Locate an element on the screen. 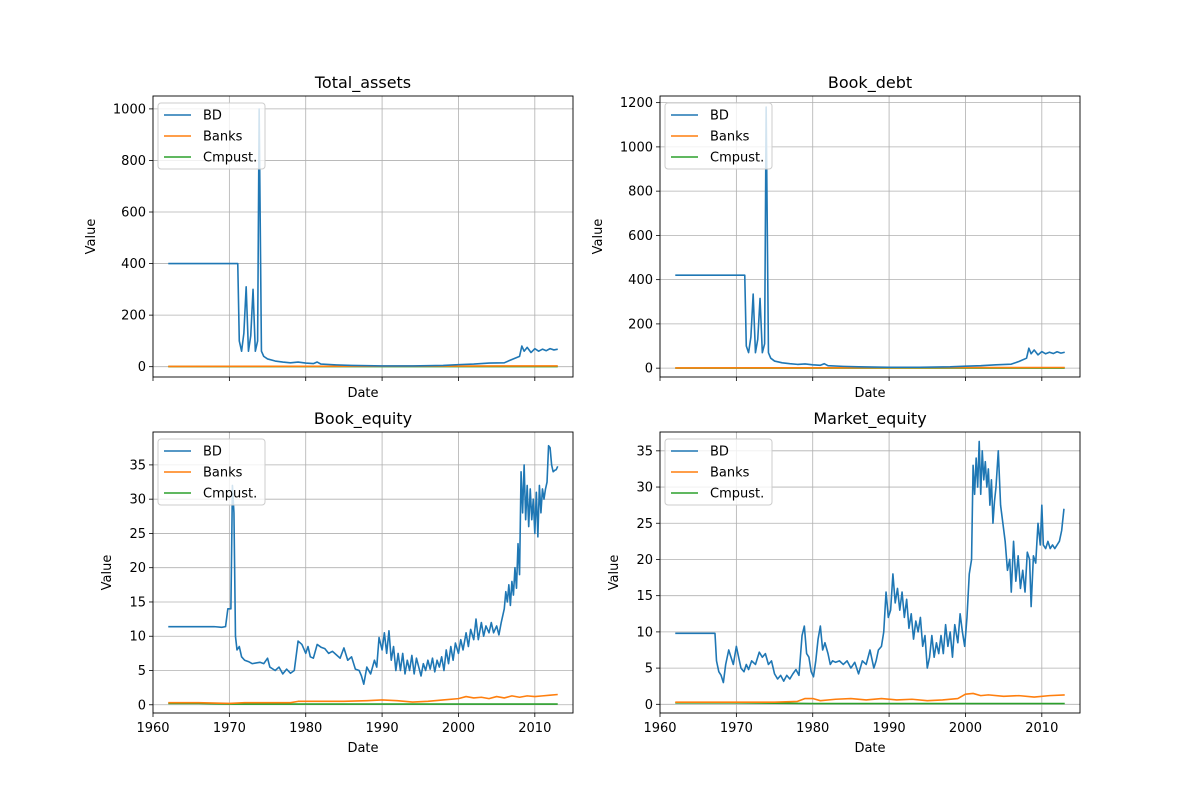 The image size is (1200, 800). panel-title: Book_equity is located at coordinates (363, 419).